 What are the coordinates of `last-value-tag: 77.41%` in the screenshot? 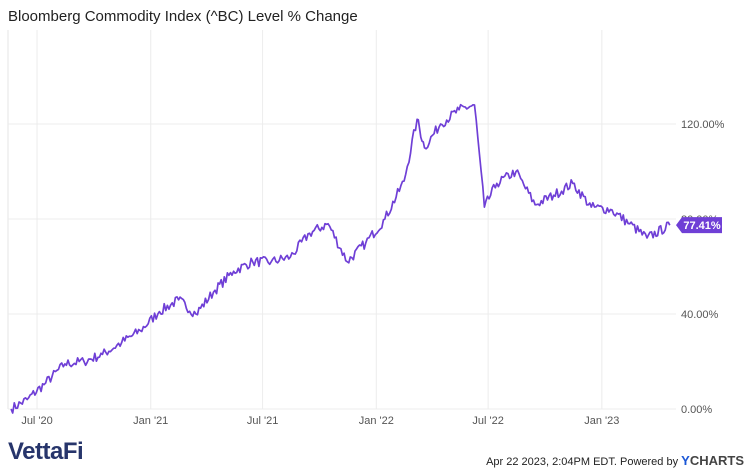 It's located at (699, 225).